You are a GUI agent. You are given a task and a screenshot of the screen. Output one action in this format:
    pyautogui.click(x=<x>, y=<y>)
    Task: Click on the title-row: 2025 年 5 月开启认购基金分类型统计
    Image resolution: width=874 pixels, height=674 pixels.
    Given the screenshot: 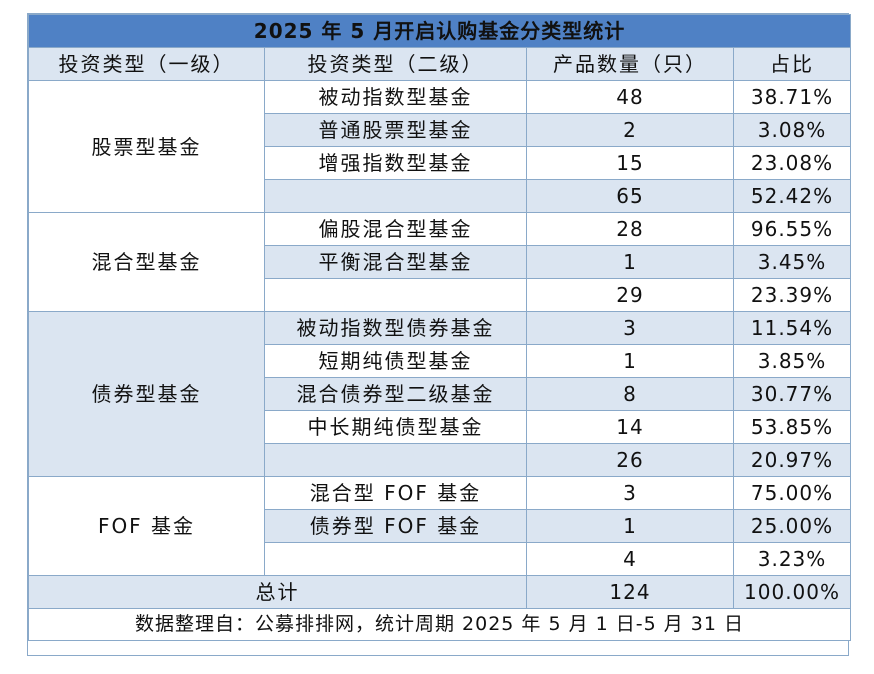 What is the action you would take?
    pyautogui.click(x=439, y=31)
    